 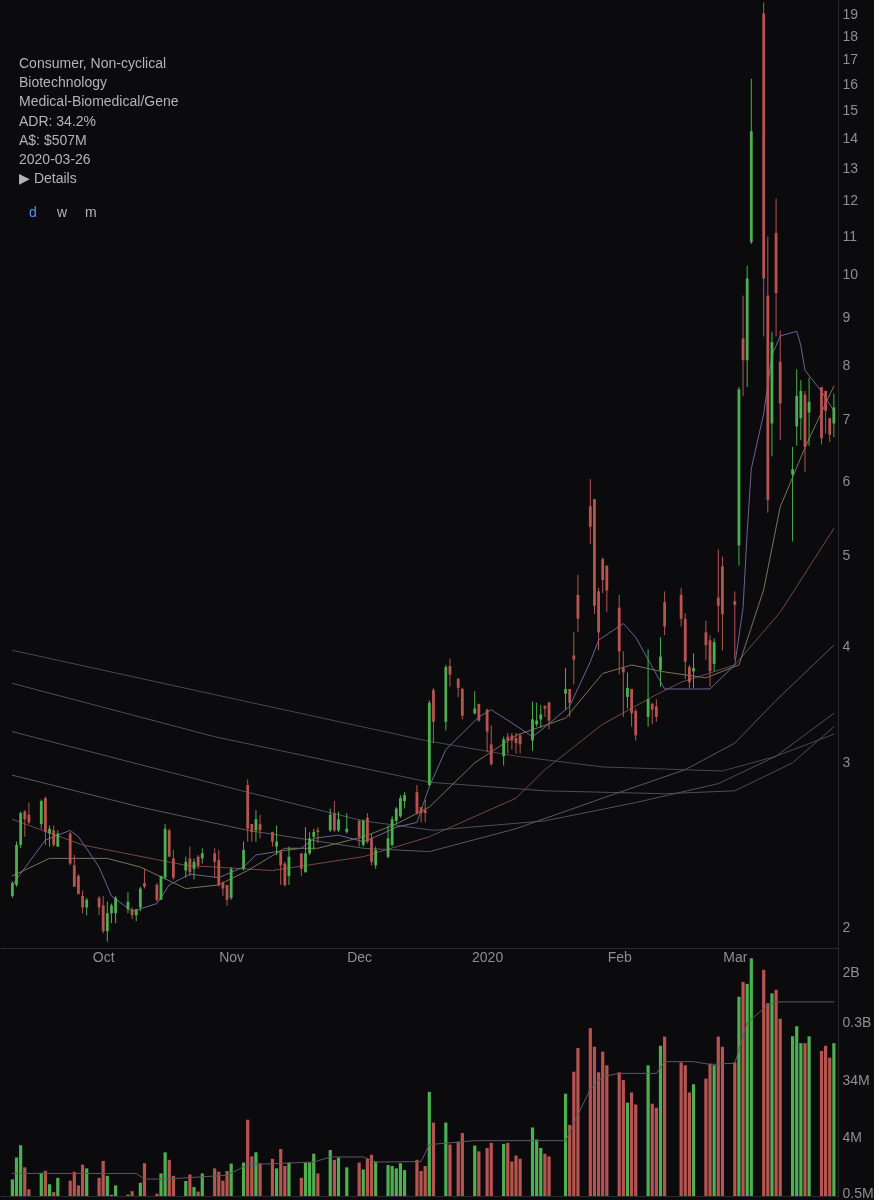 I want to click on annotation: w, so click(x=62, y=212).